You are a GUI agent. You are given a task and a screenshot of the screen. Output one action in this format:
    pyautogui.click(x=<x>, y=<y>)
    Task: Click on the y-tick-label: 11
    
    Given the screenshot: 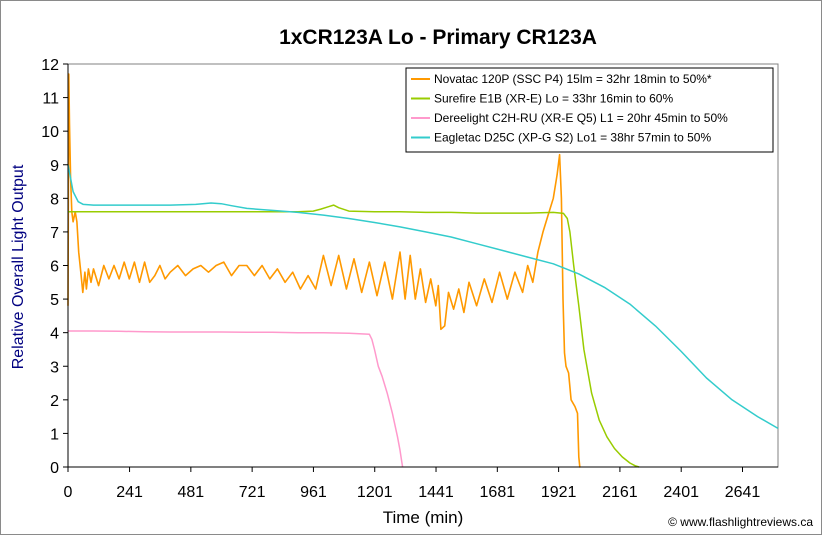 What is the action you would take?
    pyautogui.click(x=50, y=99)
    